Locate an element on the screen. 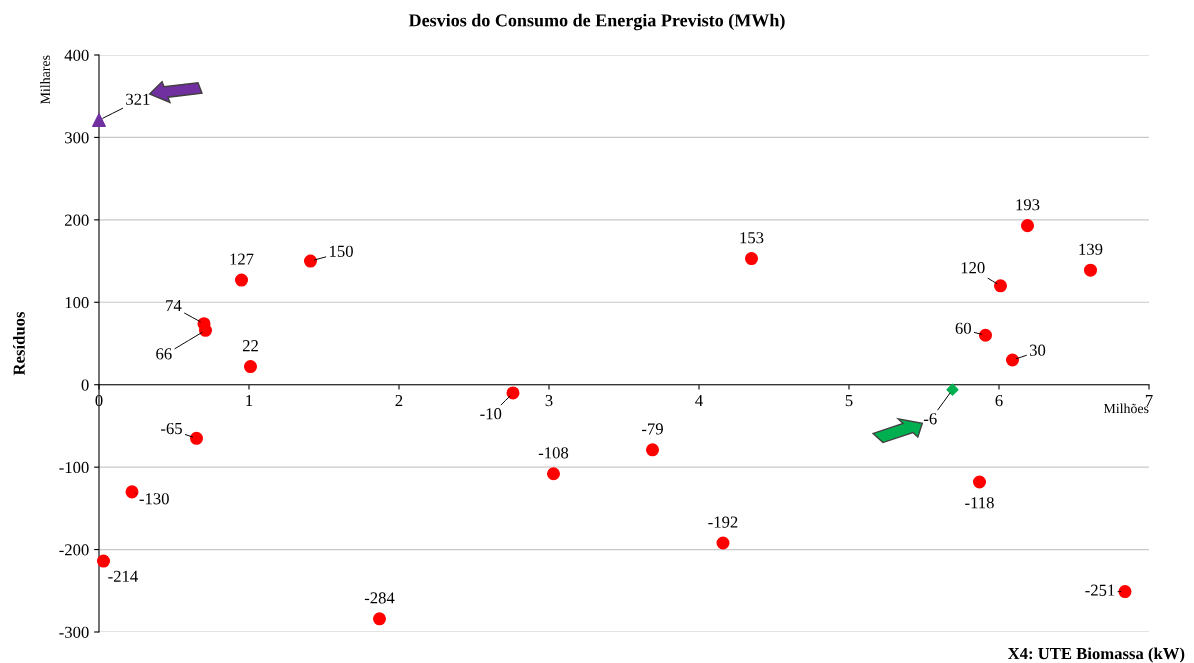  x-tick-label: 3 is located at coordinates (549, 400).